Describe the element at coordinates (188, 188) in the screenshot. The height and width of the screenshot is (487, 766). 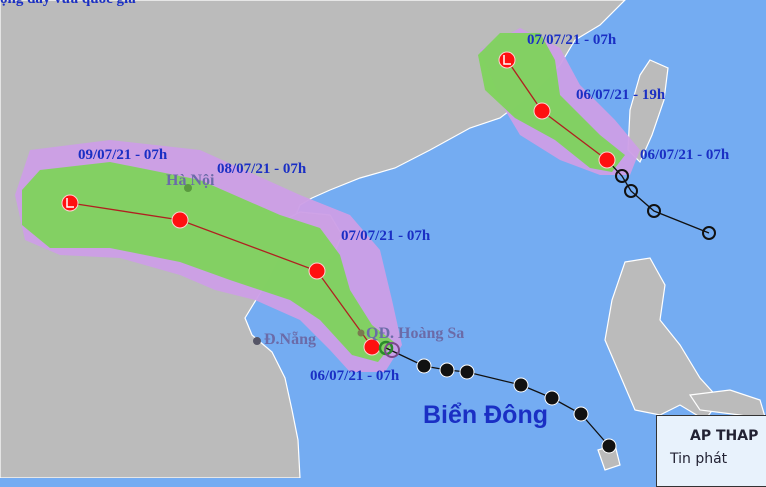
I see `hanoi-marker` at that location.